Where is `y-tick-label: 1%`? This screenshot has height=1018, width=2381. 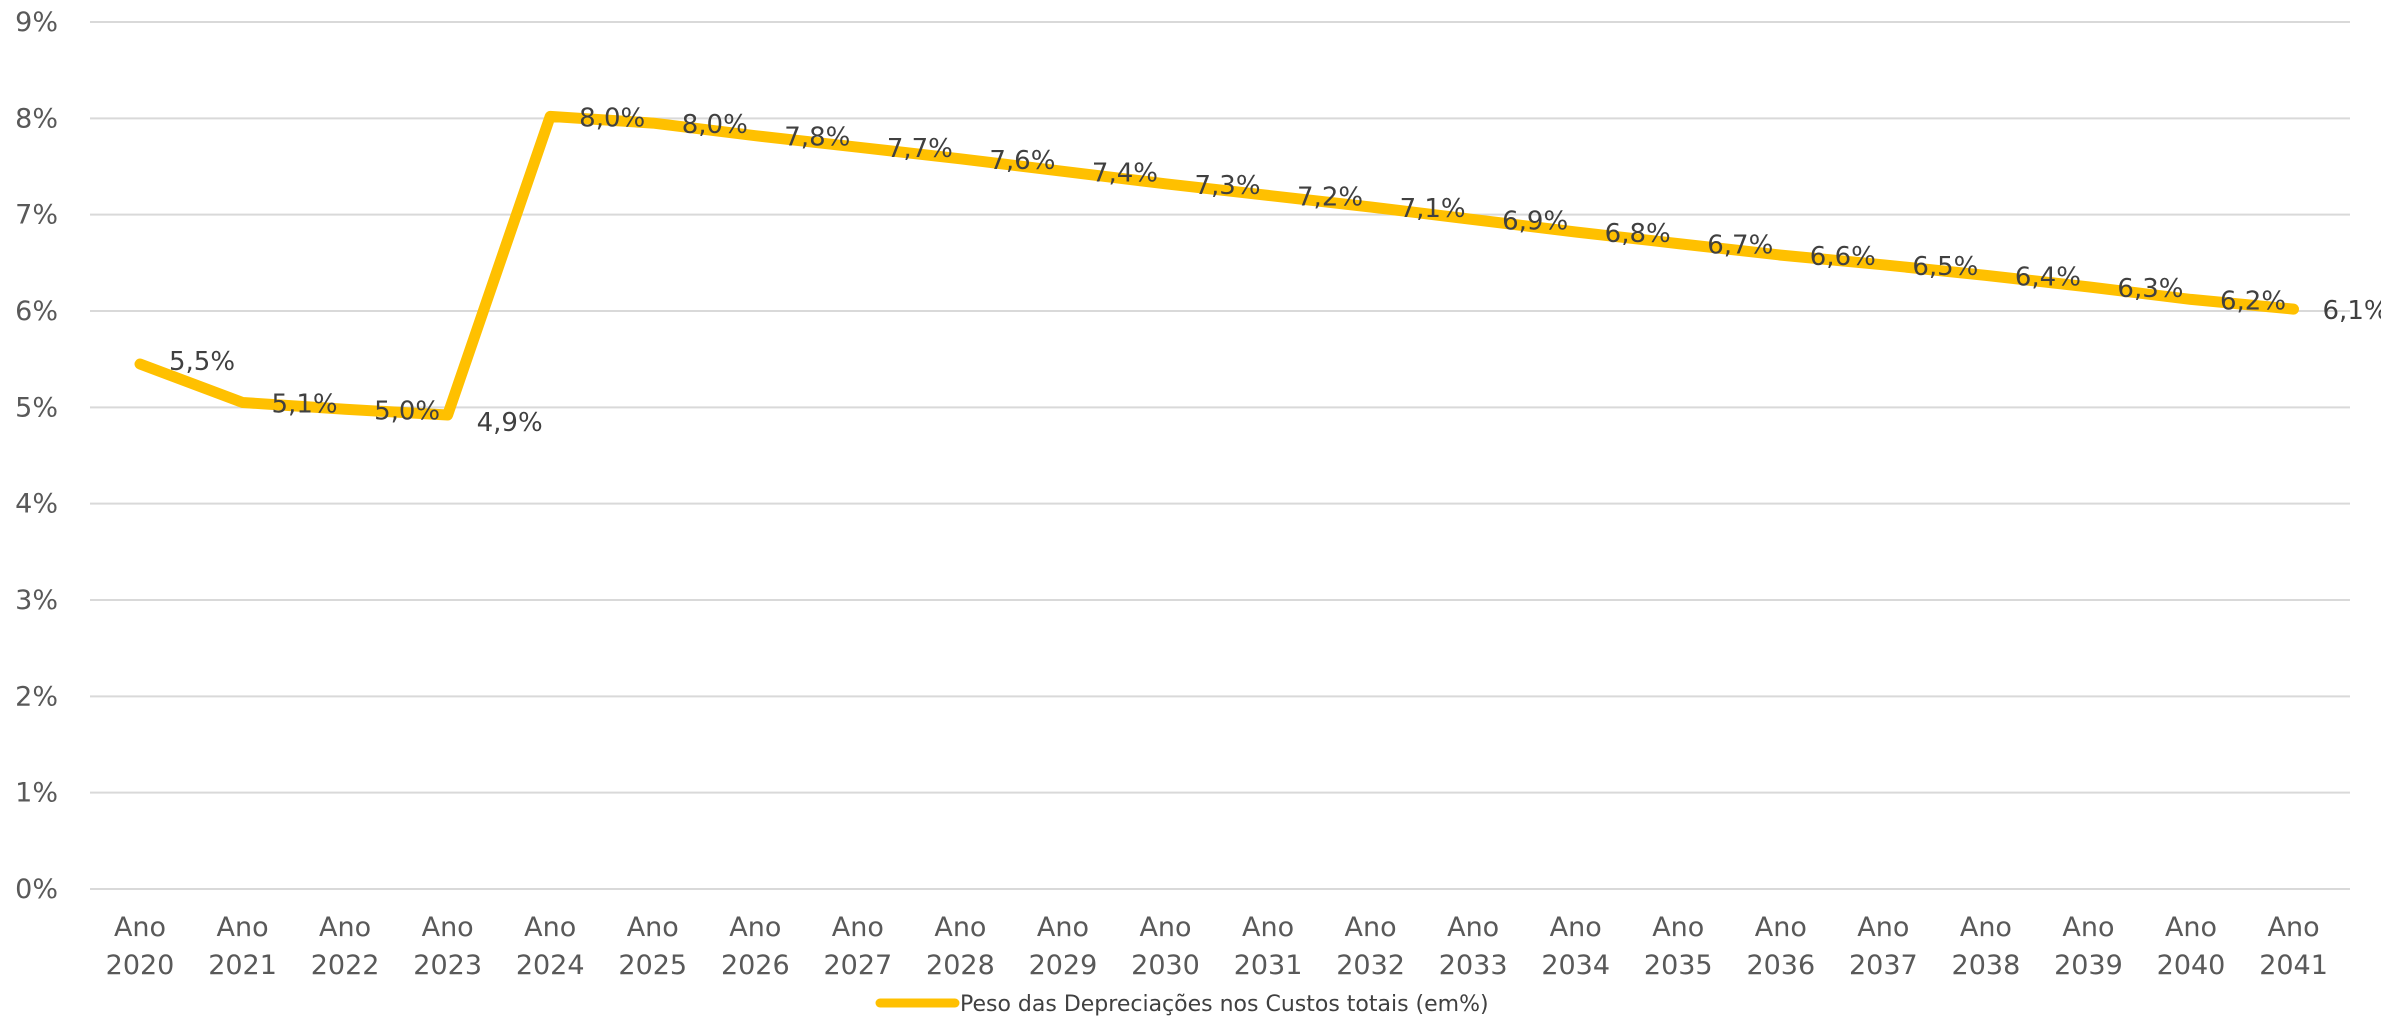 y-tick-label: 1% is located at coordinates (36, 793).